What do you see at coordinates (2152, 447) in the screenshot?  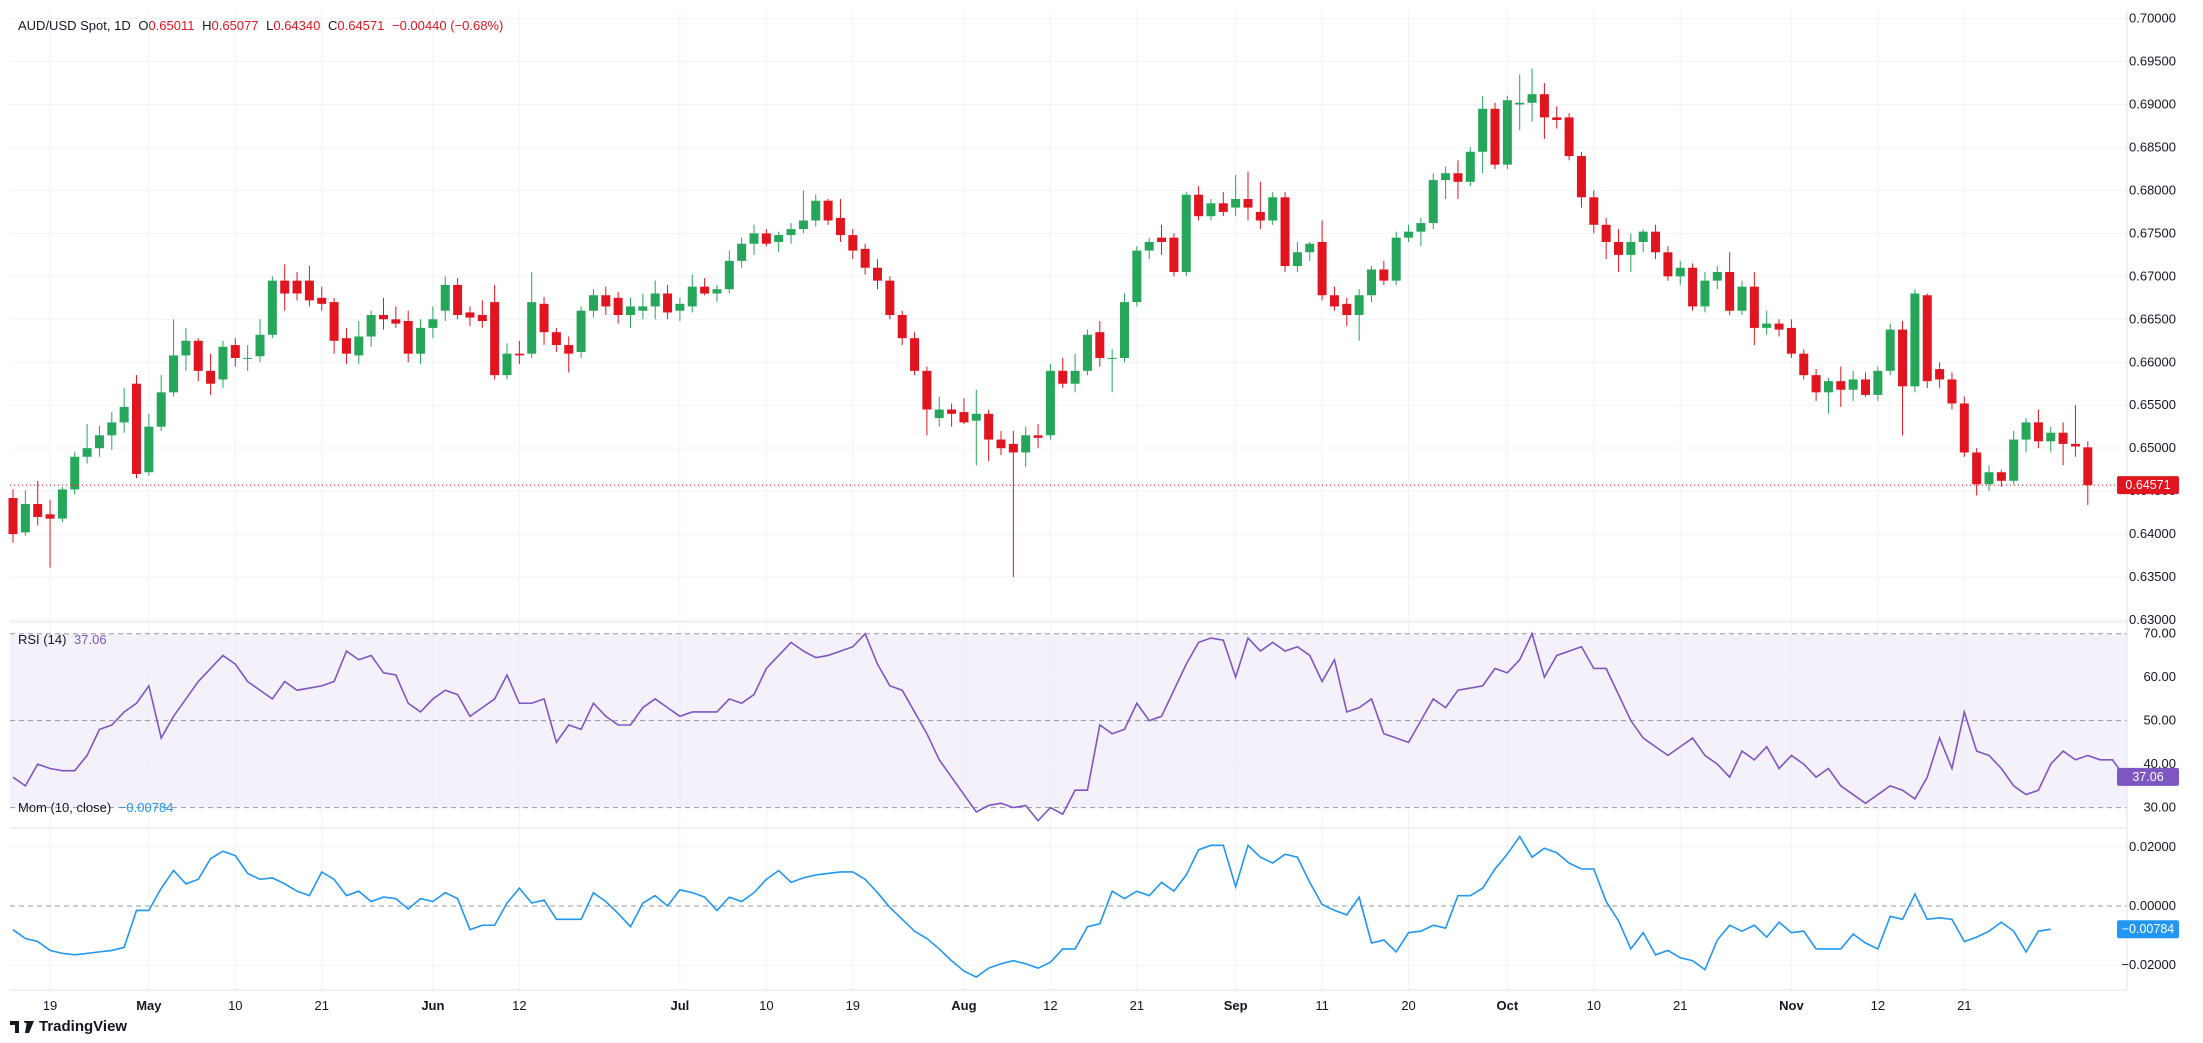 I see `price-tick-label: 0.65000` at bounding box center [2152, 447].